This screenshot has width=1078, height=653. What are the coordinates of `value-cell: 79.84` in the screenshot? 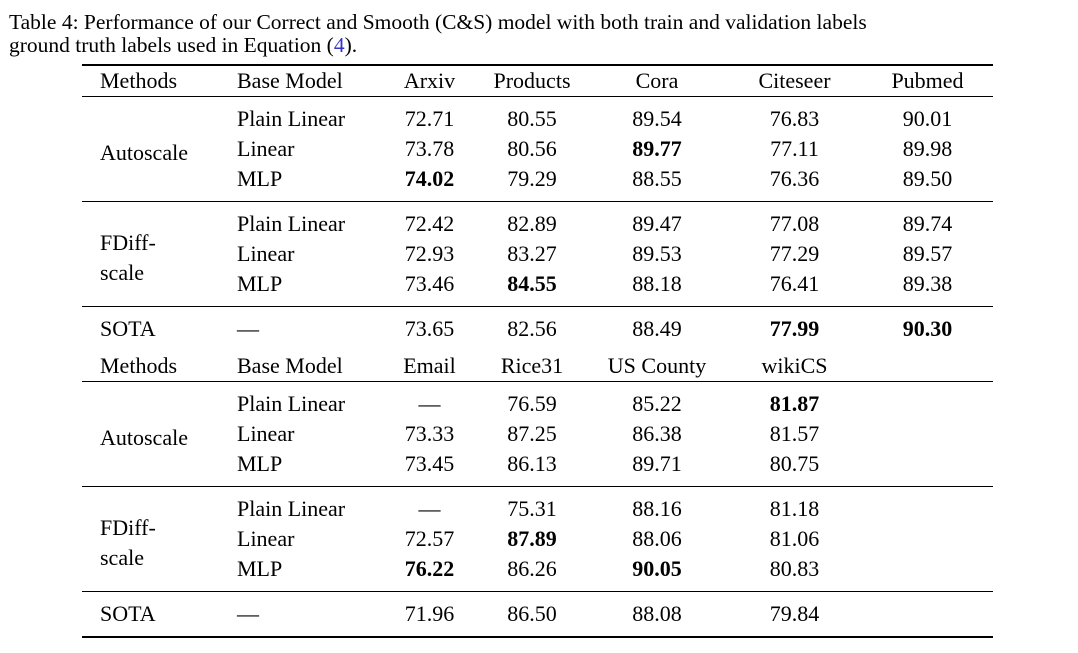 It's located at (794, 614).